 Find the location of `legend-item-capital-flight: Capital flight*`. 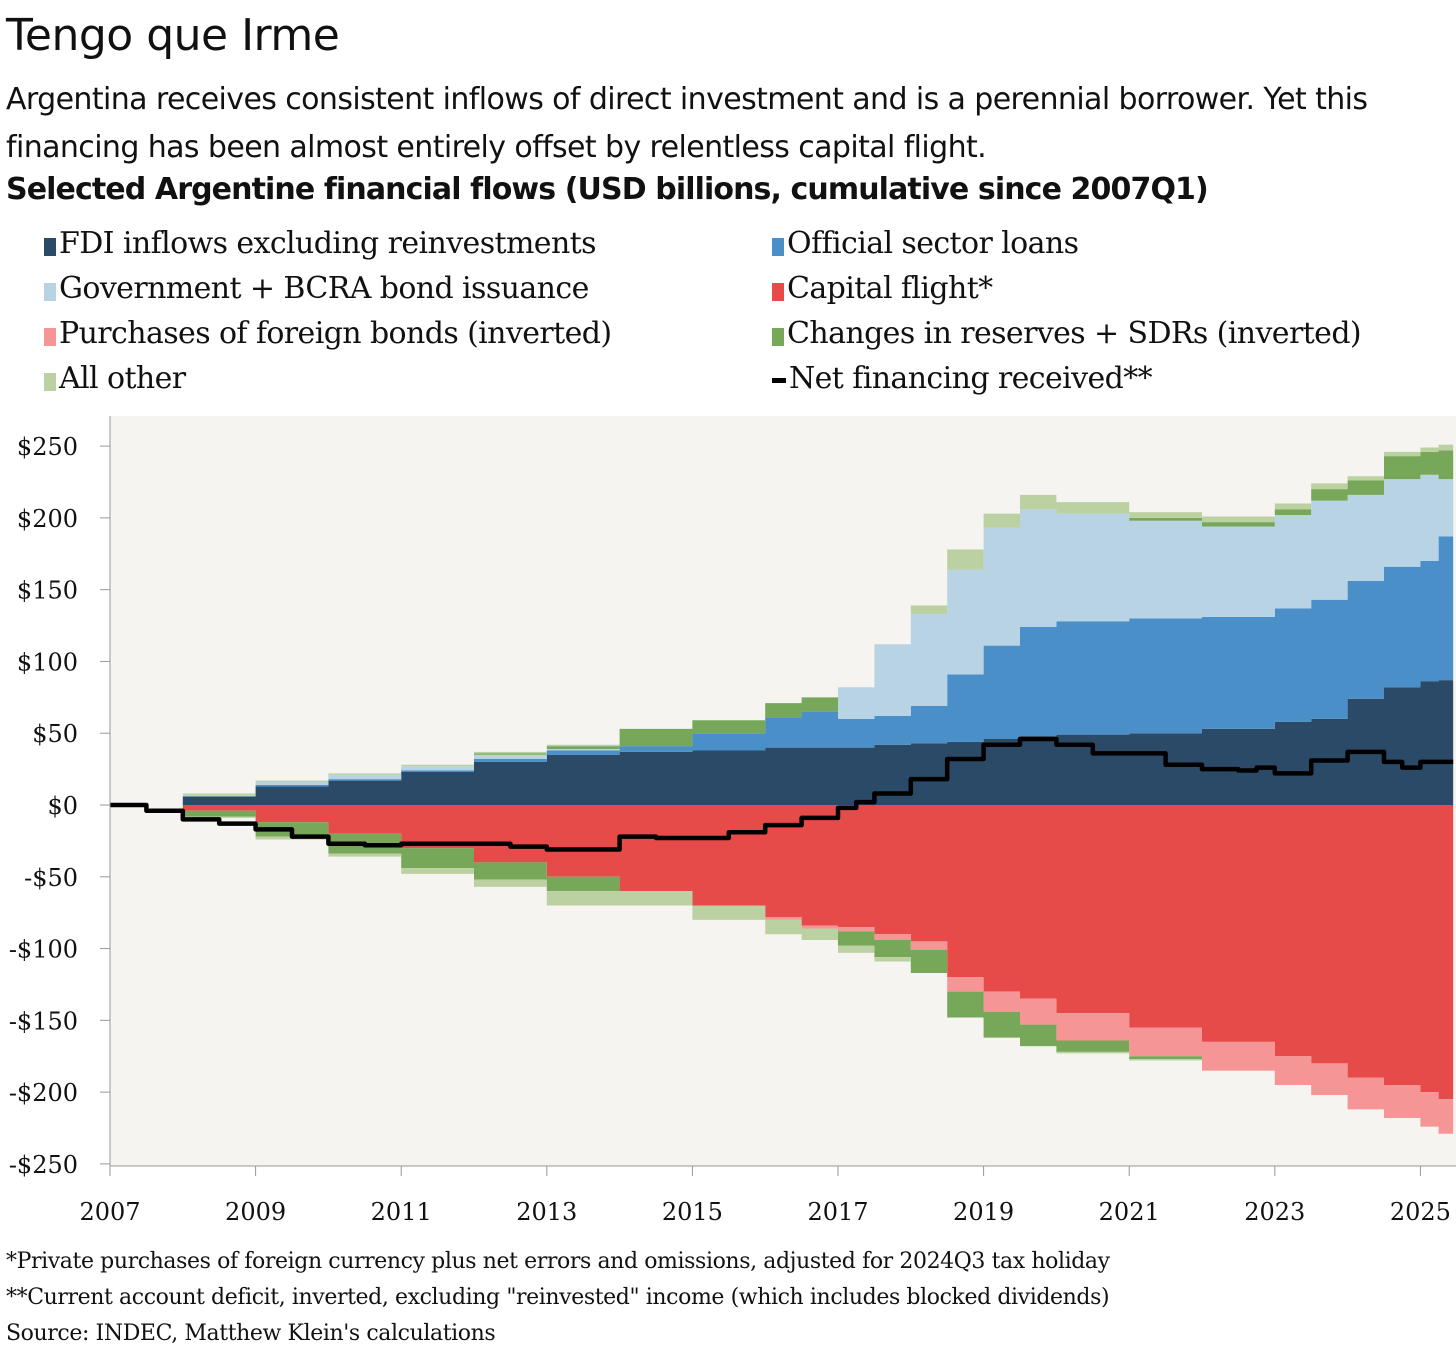

legend-item-capital-flight: Capital flight* is located at coordinates (882, 288).